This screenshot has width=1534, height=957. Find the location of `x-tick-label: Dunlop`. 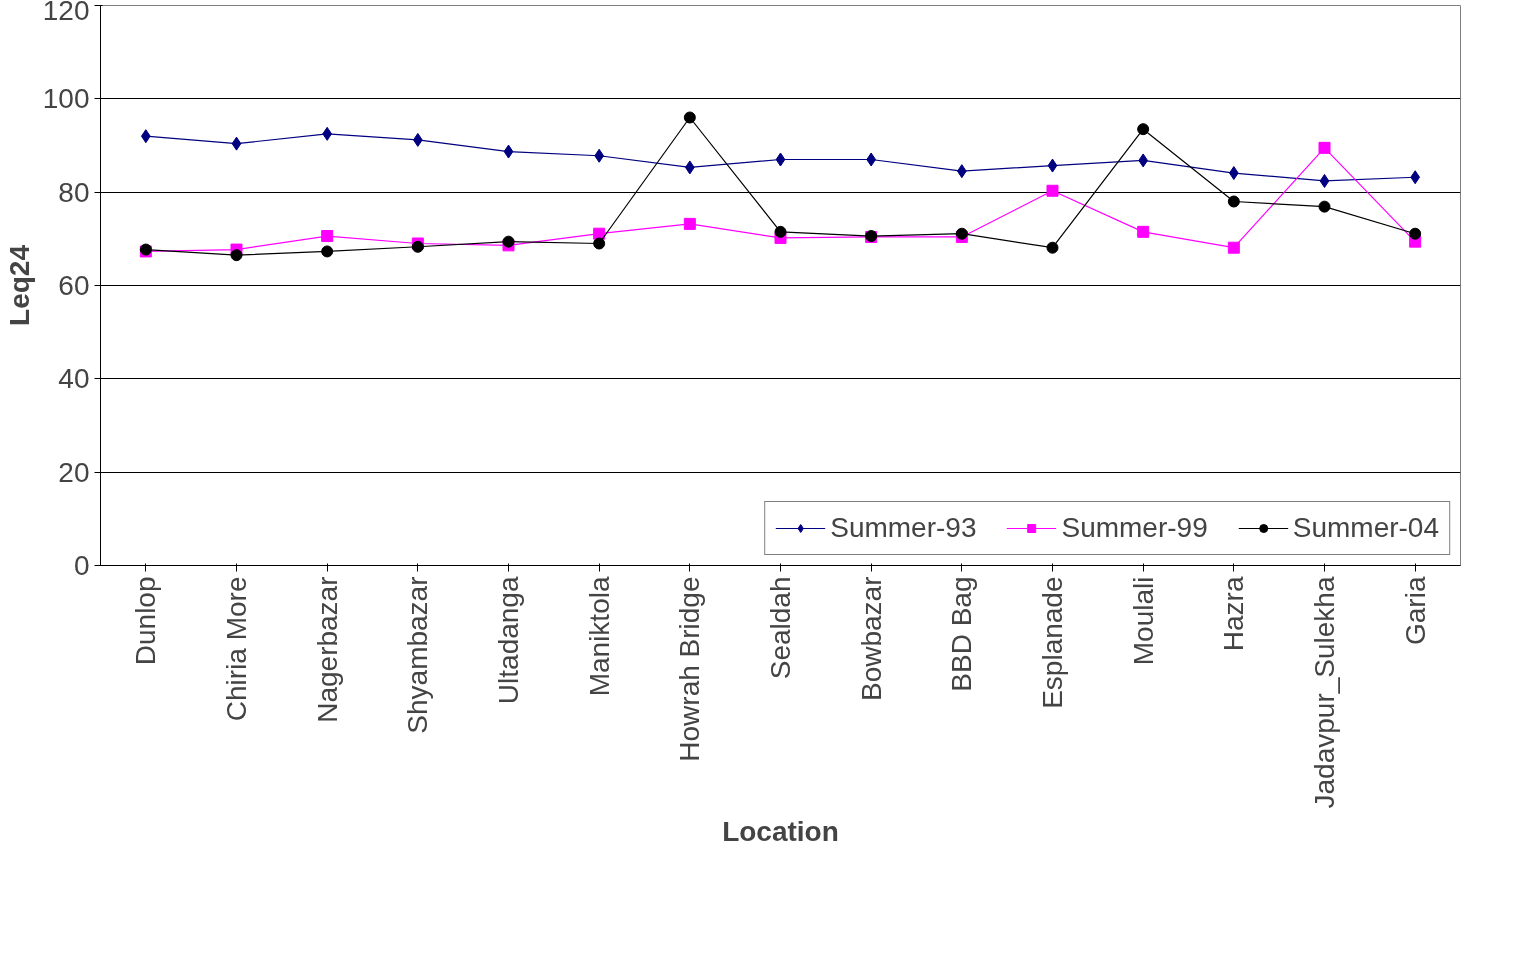

x-tick-label: Dunlop is located at coordinates (146, 621).